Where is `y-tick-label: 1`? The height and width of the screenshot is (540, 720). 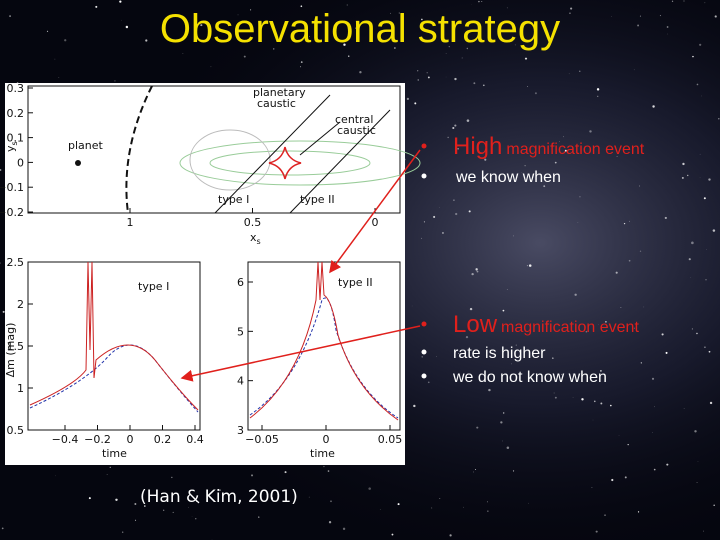 y-tick-label: 1 is located at coordinates (20, 388).